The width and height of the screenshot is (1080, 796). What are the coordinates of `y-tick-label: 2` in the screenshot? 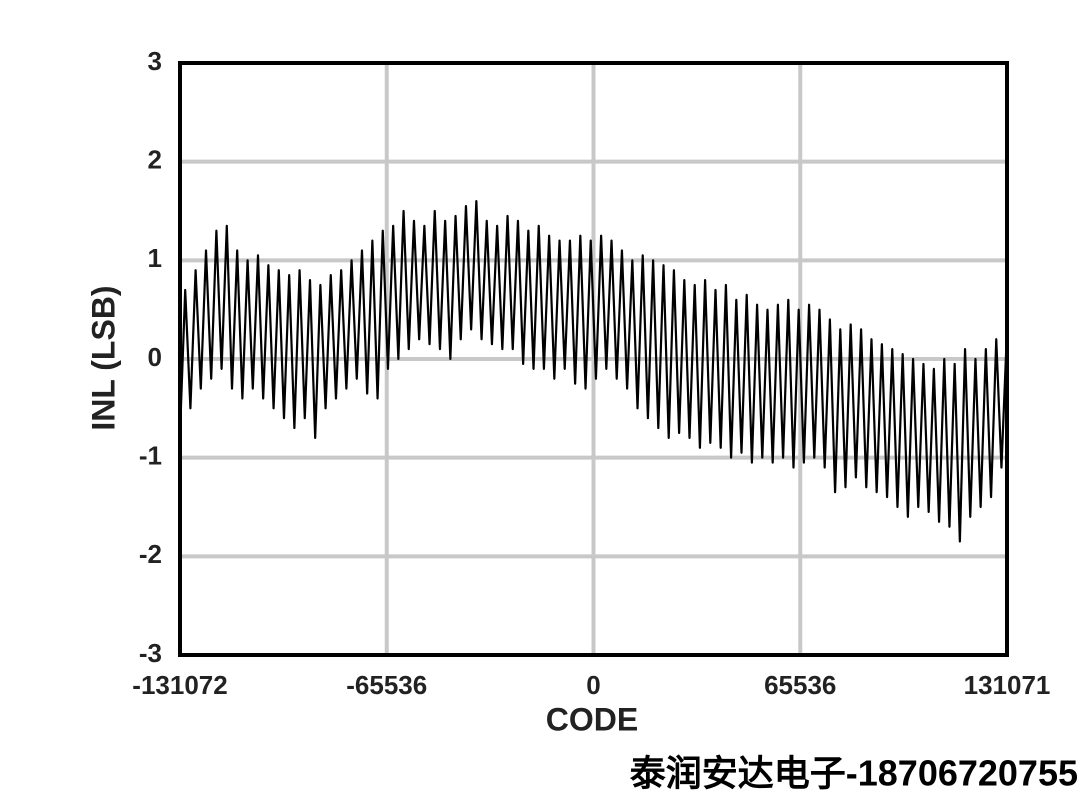 It's located at (155, 160).